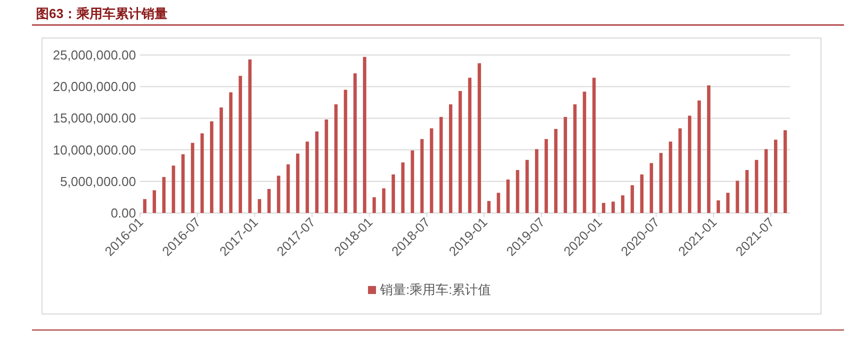 Image resolution: width=854 pixels, height=353 pixels. I want to click on y-tick-label: 10,000,000.00, so click(94, 150).